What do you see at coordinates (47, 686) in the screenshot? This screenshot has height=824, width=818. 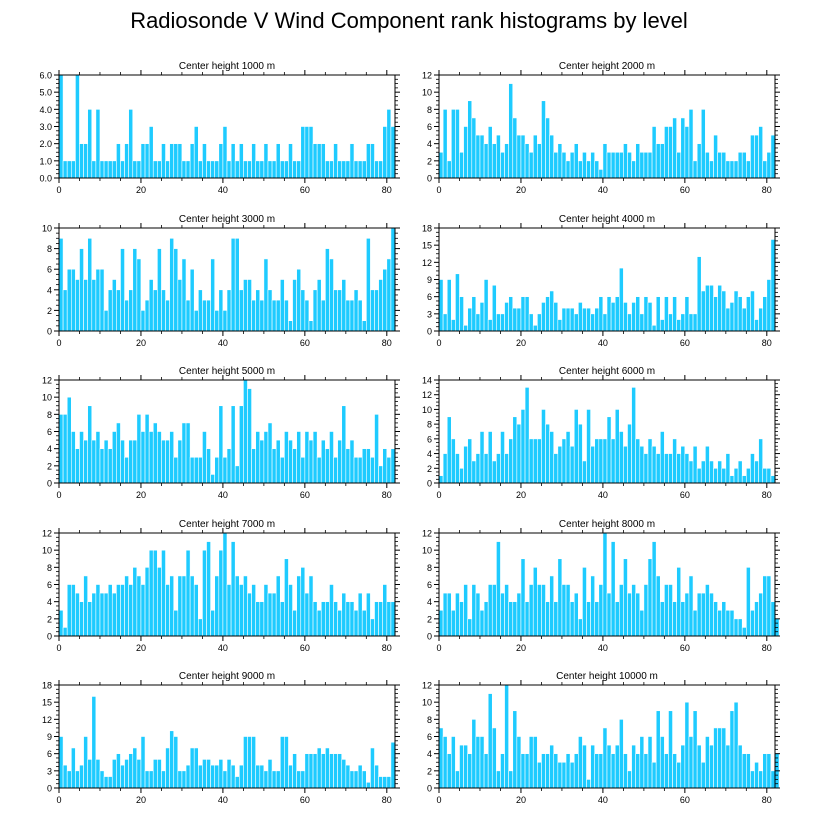 I see `y-tick-label: 18` at bounding box center [47, 686].